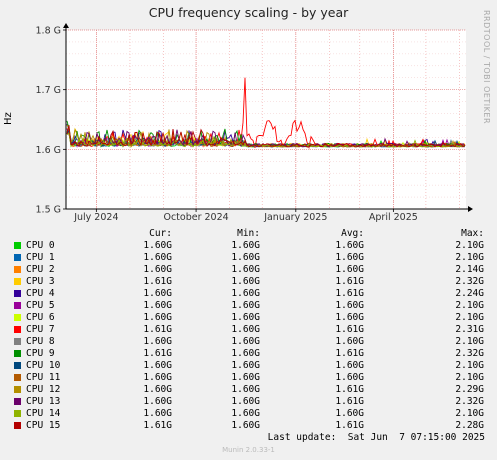  What do you see at coordinates (40, 281) in the screenshot?
I see `legend-series-name: CPU 3` at bounding box center [40, 281].